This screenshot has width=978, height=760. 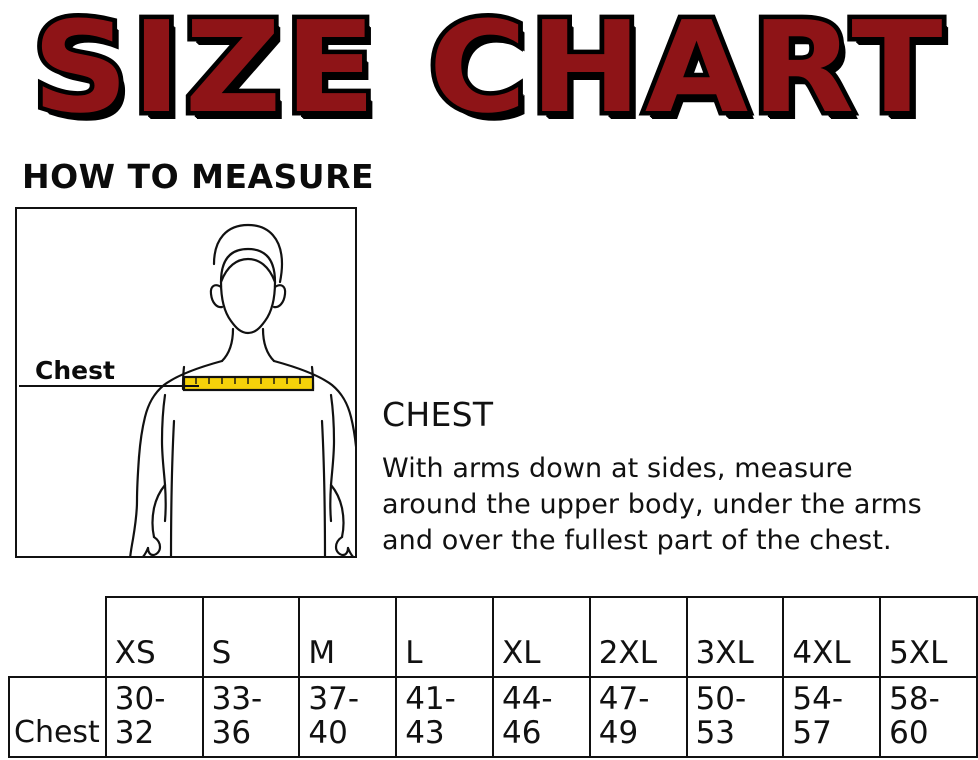 What do you see at coordinates (109, 386) in the screenshot?
I see `chest-callout-leader-line` at bounding box center [109, 386].